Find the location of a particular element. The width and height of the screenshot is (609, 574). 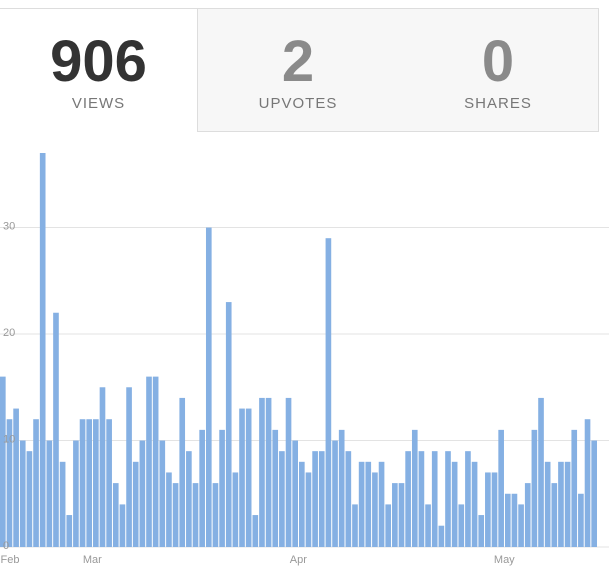

stat-label: SHARES is located at coordinates (498, 103).